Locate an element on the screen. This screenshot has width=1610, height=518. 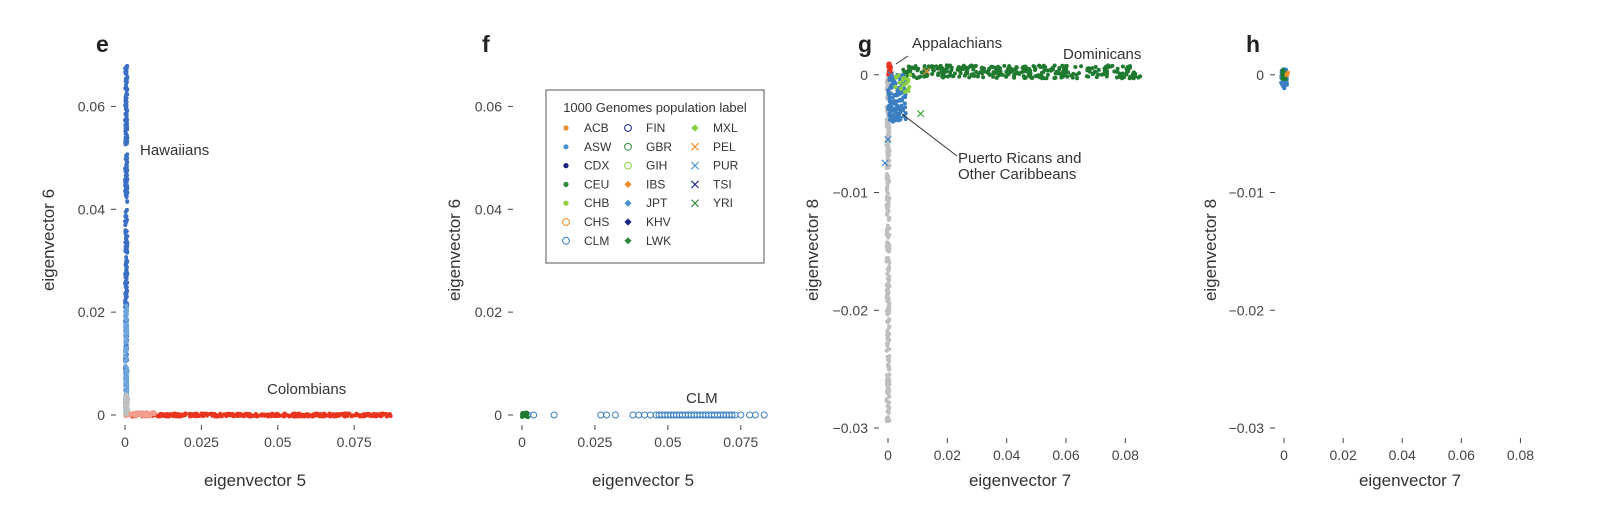
point-1000g-cluster is located at coordinates (1285, 85).